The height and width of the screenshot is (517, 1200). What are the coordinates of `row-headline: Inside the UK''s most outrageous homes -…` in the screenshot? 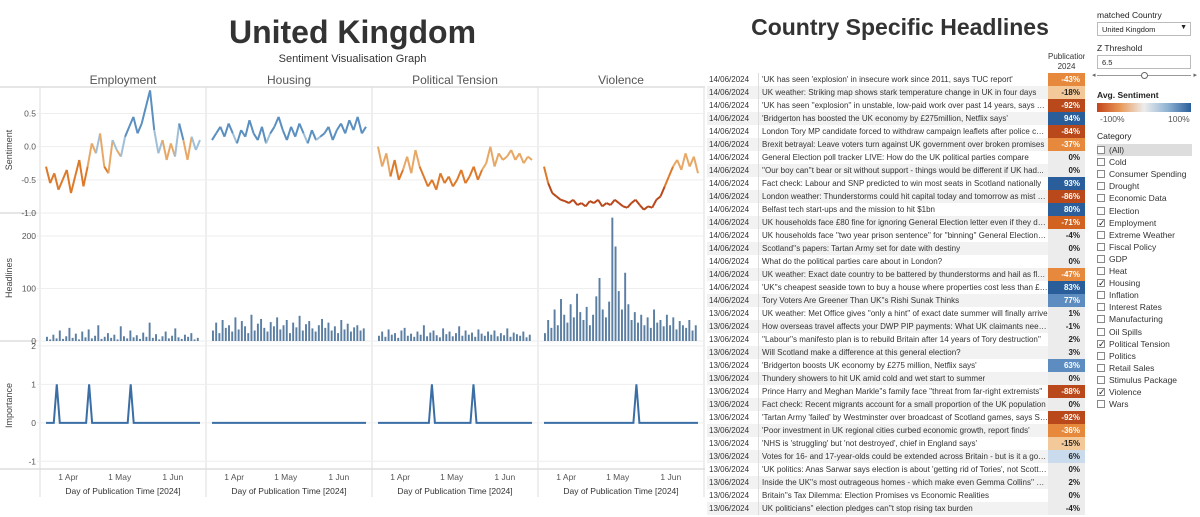 It's located at (905, 482).